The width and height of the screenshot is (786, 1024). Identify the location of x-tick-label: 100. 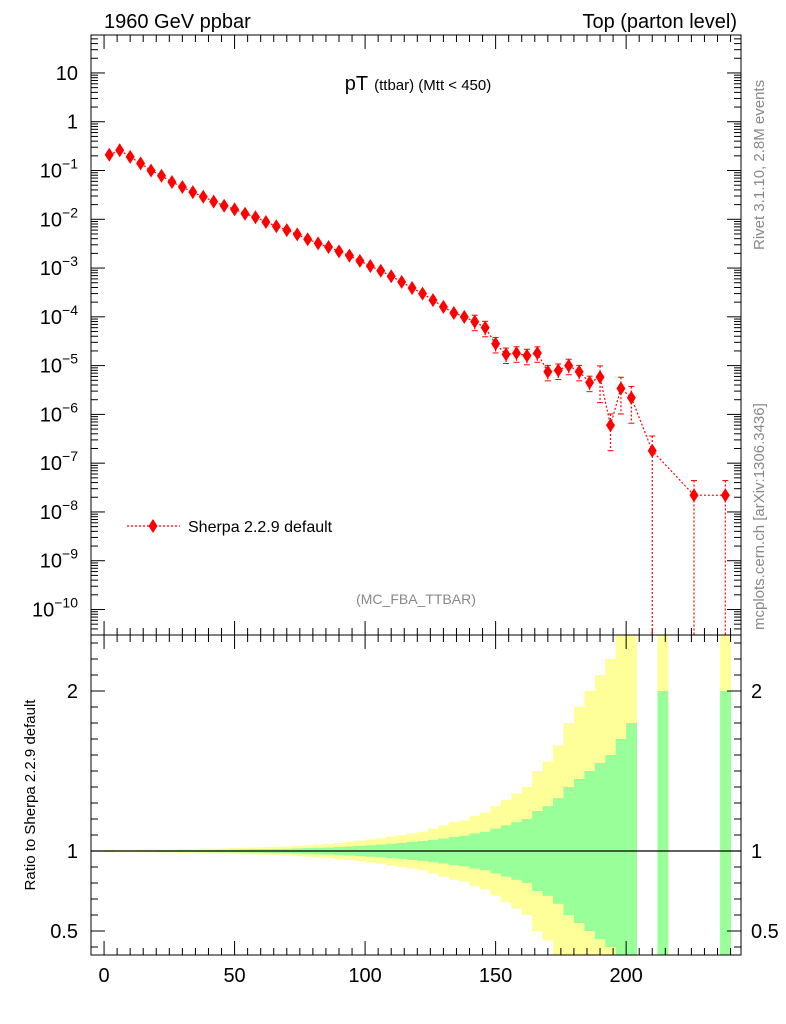
(364, 976).